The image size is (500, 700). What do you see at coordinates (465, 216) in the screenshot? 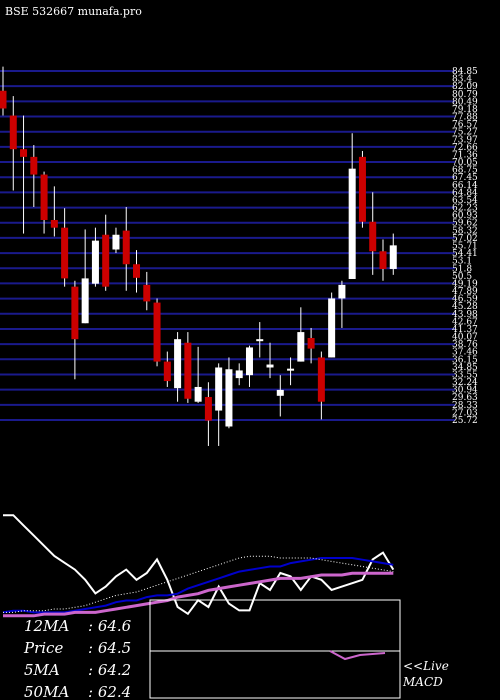
I see `price-label: 60.93` at bounding box center [465, 216].